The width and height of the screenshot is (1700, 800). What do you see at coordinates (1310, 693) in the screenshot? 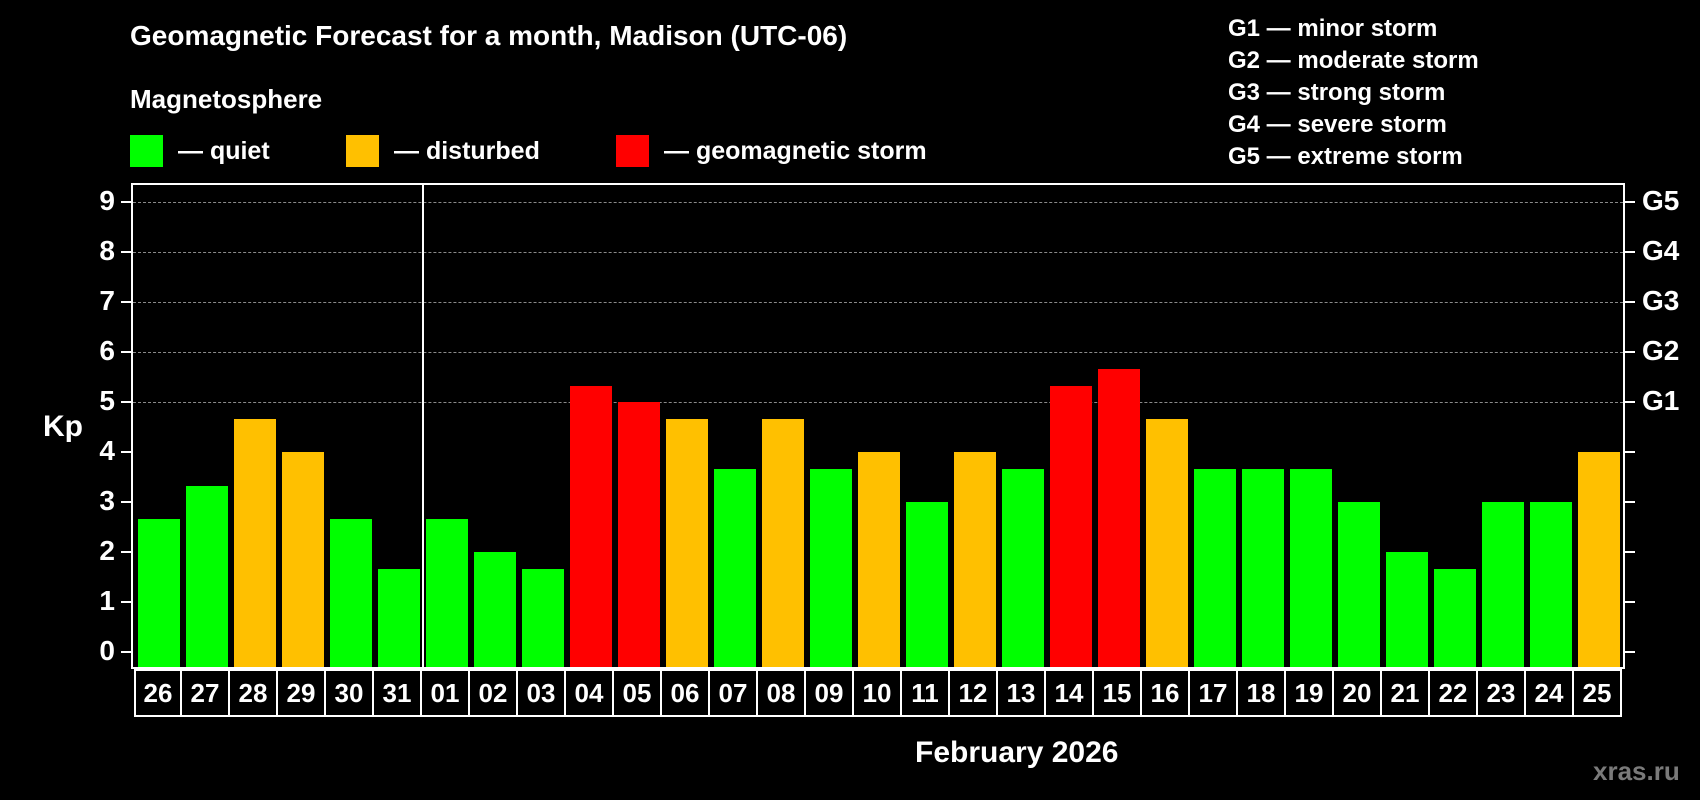
I see `date-cell: 19` at bounding box center [1310, 693].